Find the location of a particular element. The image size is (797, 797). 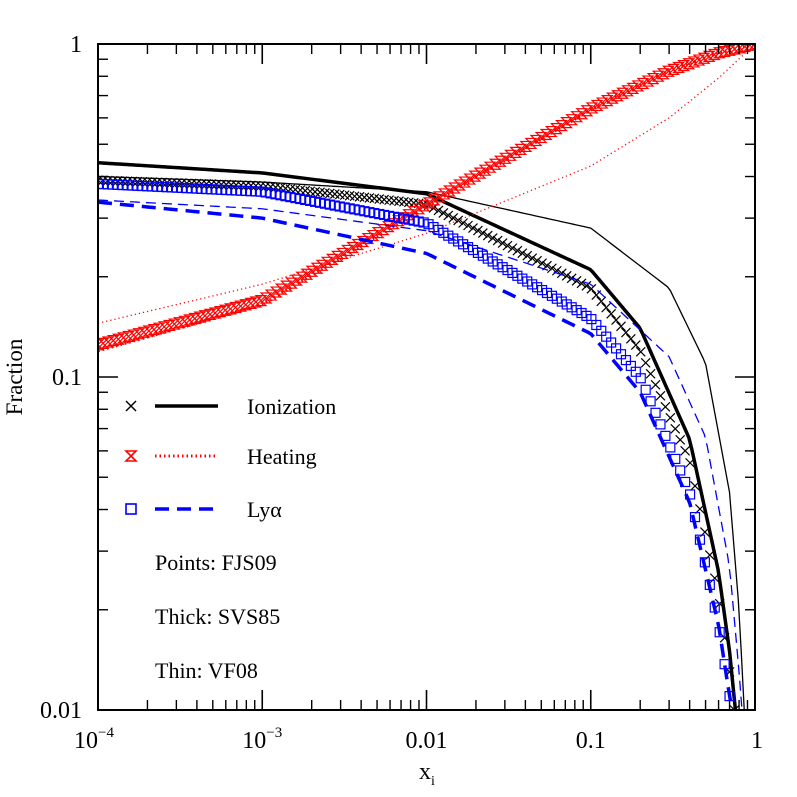

x-tick-label: 1 is located at coordinates (757, 741).